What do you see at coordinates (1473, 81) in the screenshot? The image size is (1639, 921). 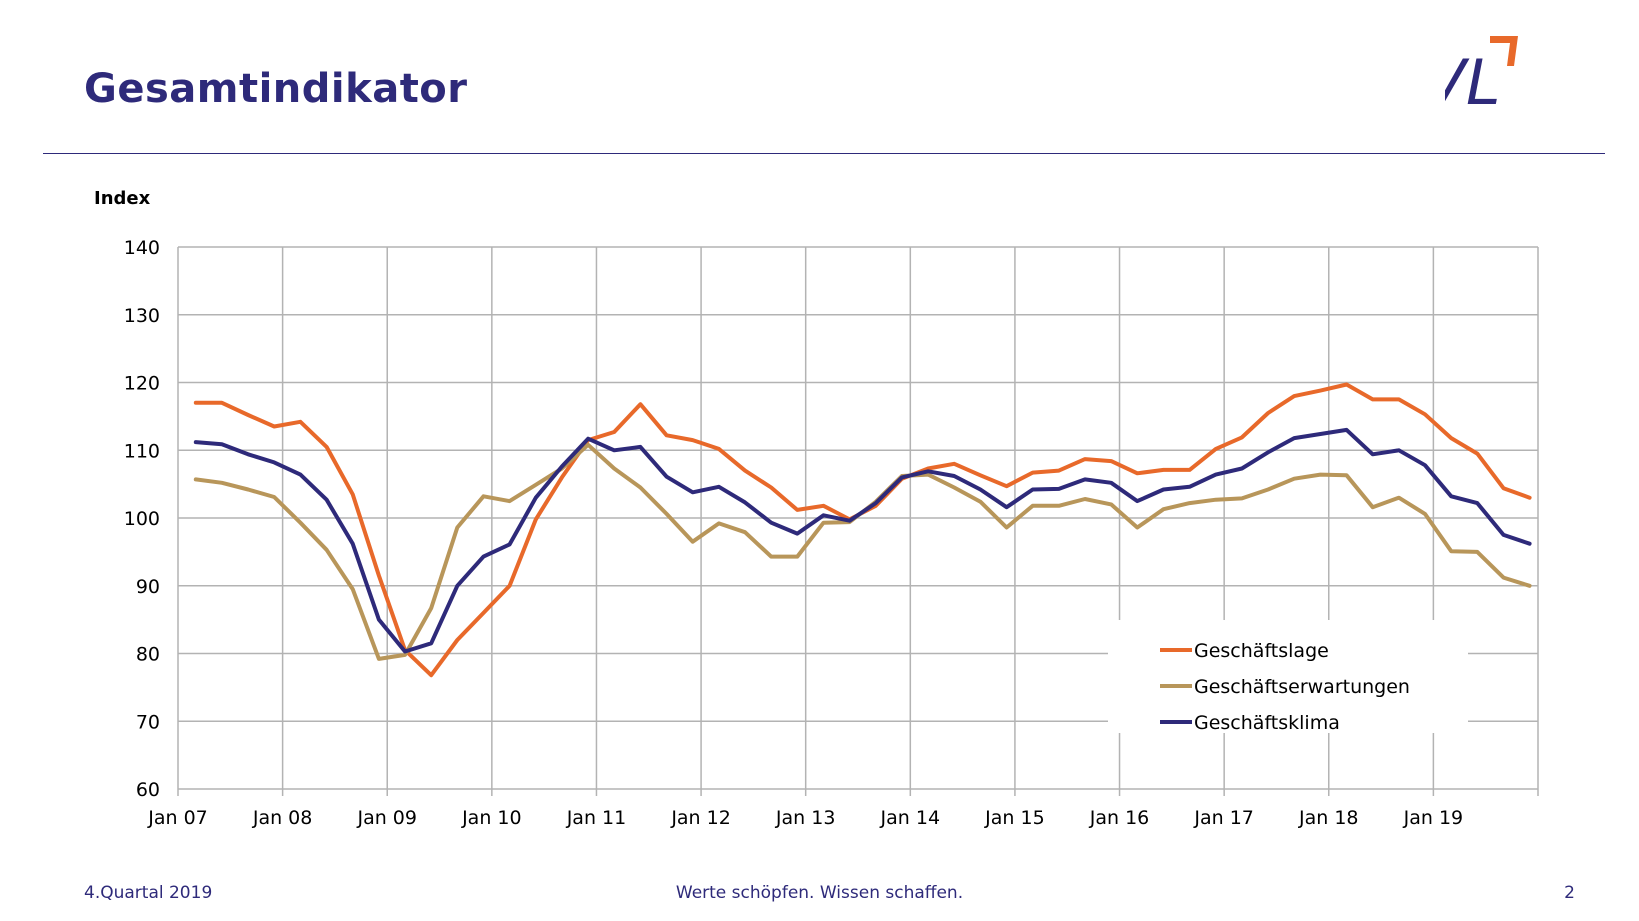 I see `logo-text: BVL` at bounding box center [1473, 81].